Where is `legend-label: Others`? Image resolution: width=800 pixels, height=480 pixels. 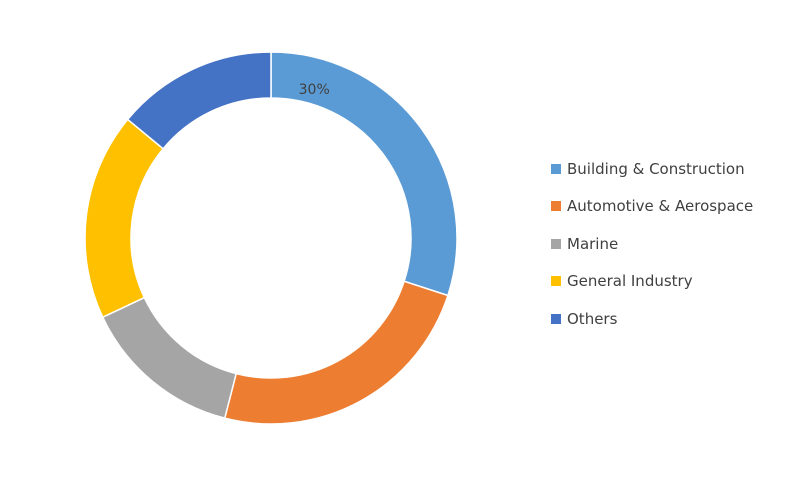
legend-label: Others is located at coordinates (592, 318).